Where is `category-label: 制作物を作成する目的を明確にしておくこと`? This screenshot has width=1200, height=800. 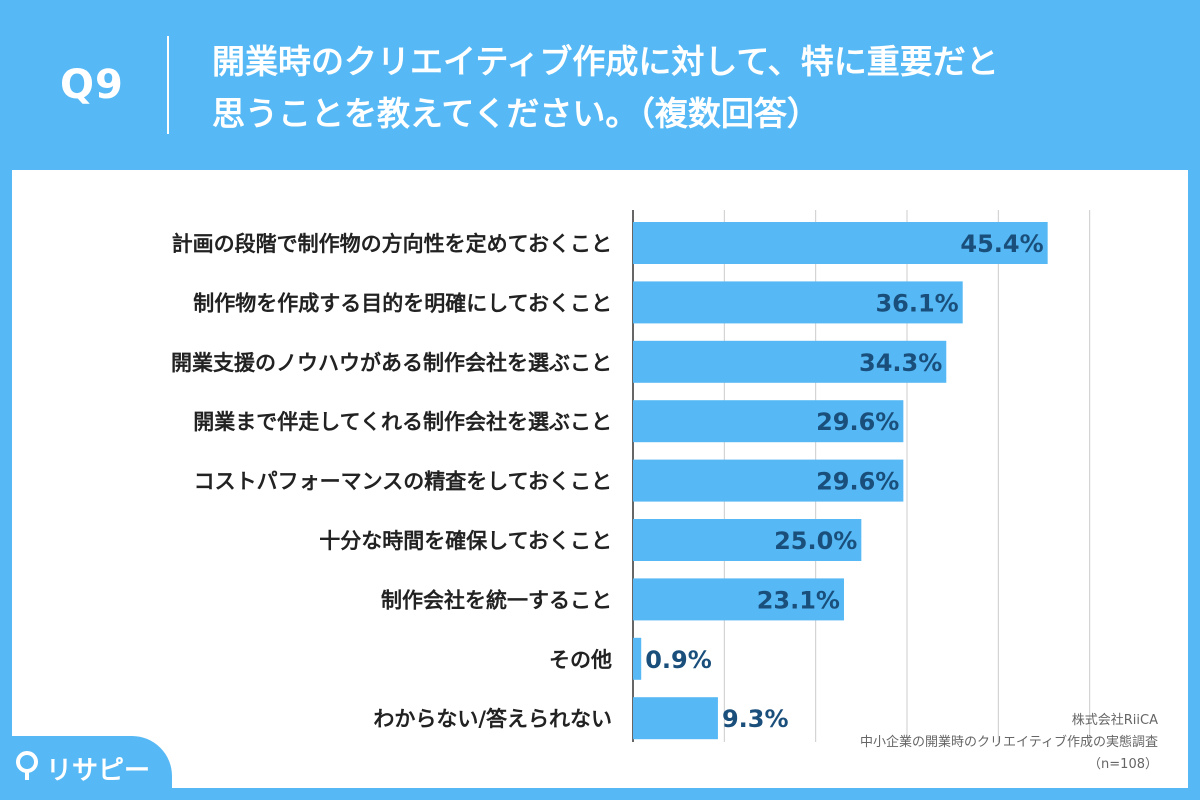
category-label: 制作物を作成する目的を明確にしておくこと is located at coordinates (402, 303).